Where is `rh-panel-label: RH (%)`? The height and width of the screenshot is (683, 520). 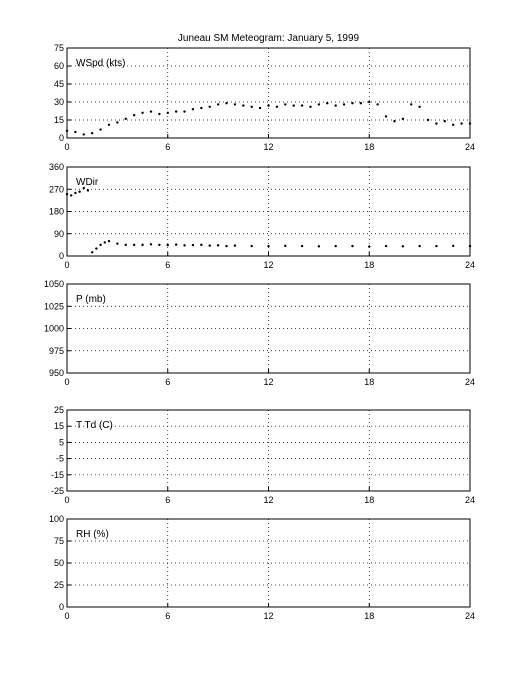 rh-panel-label: RH (%) is located at coordinates (92, 534).